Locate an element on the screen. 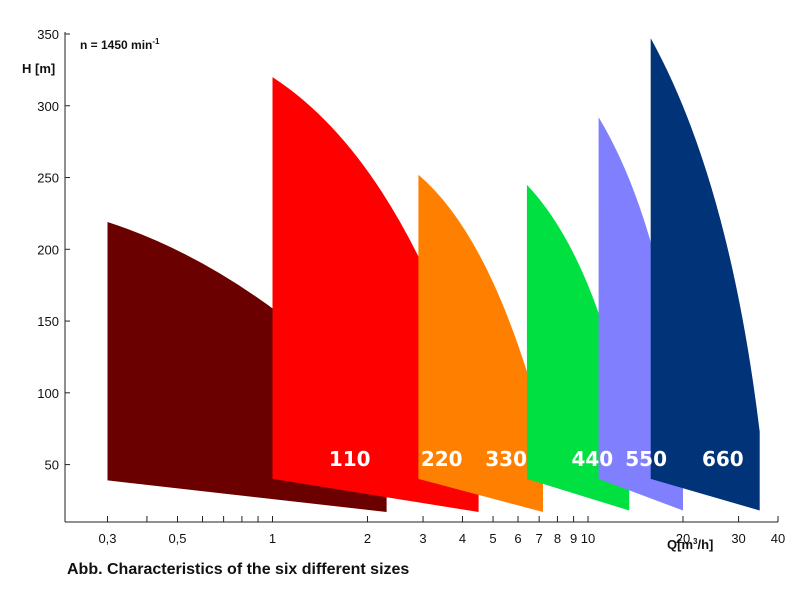 The image size is (800, 603). speed-annotation: n = 1450 min-1 is located at coordinates (120, 44).